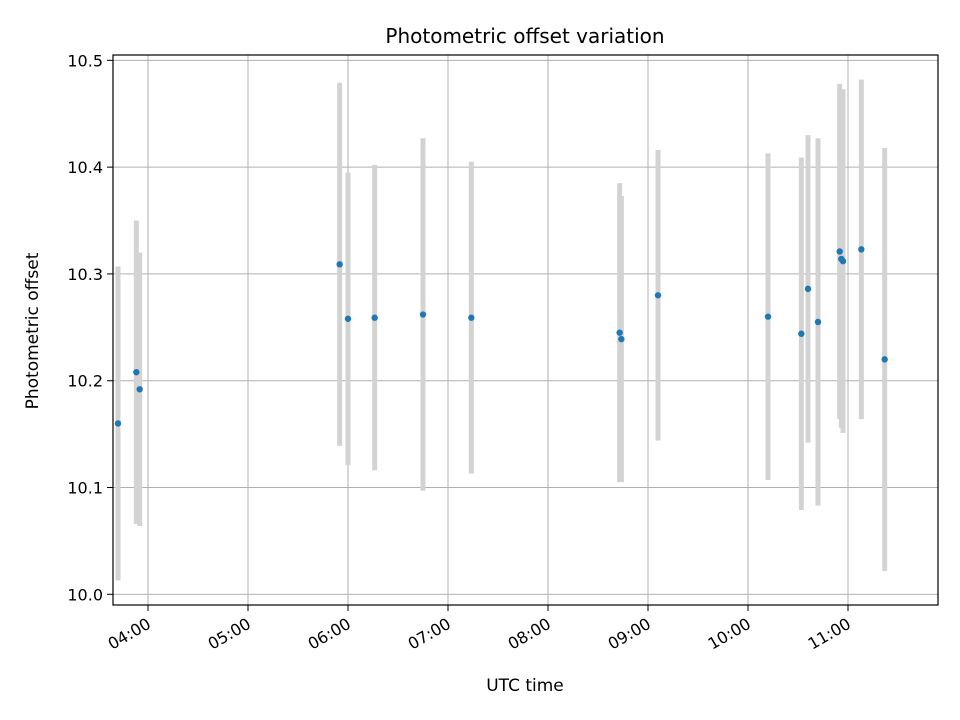 This screenshot has height=720, width=960. I want to click on x-tick-label: 08:00, so click(529, 634).